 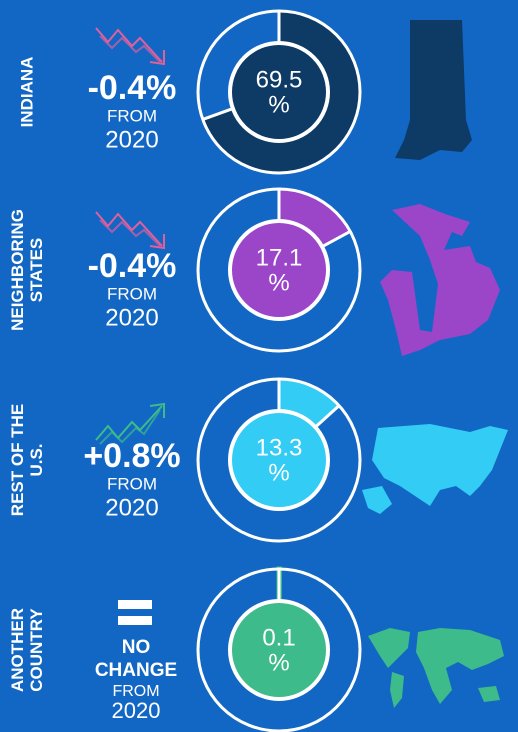 What do you see at coordinates (36, 270) in the screenshot?
I see `row-title: STATES` at bounding box center [36, 270].